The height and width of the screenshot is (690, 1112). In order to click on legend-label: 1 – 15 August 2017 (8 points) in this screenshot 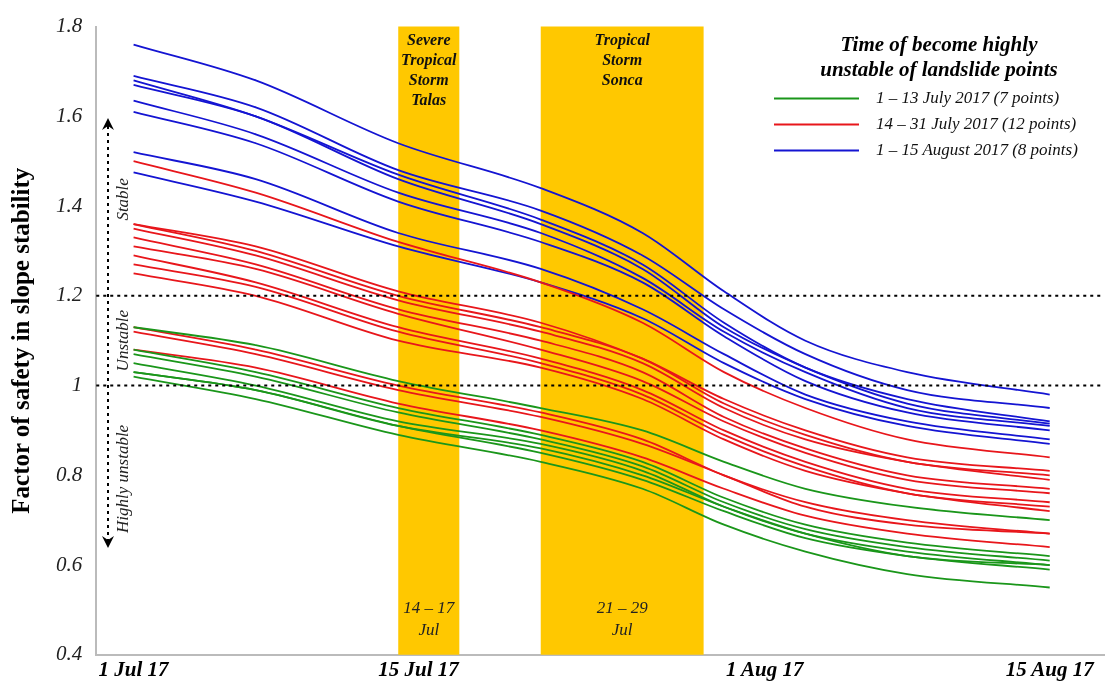, I will do `click(977, 150)`.